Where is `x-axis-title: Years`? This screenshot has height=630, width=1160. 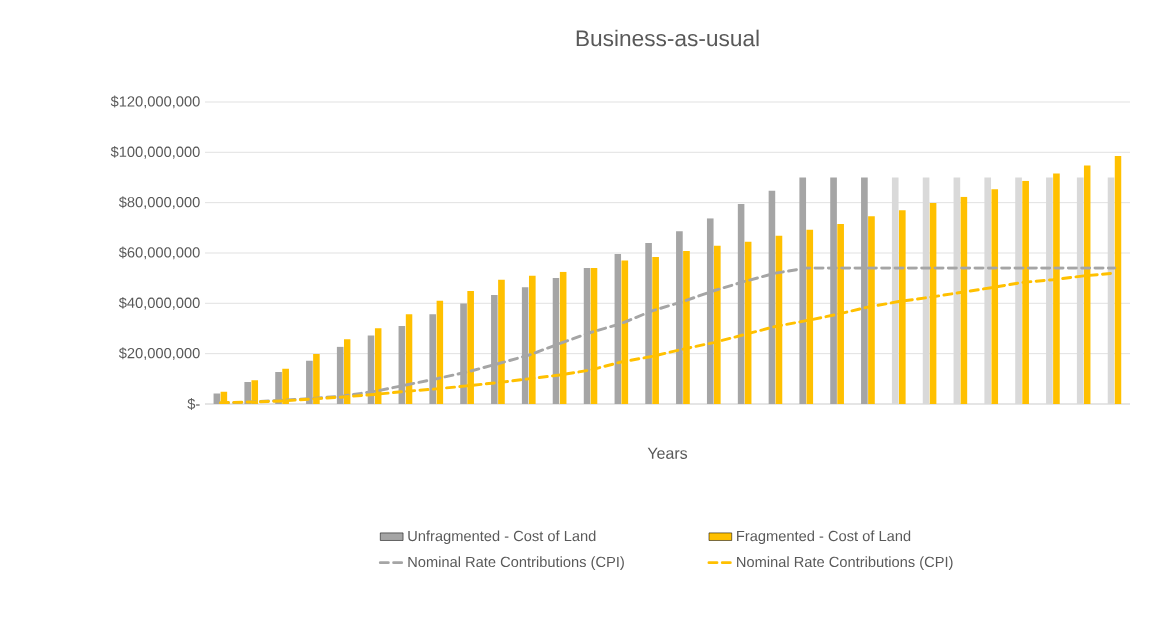
x-axis-title: Years is located at coordinates (667, 453).